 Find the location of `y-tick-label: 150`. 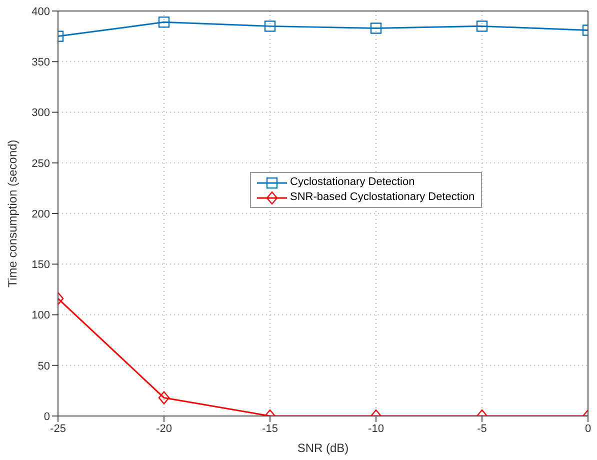

y-tick-label: 150 is located at coordinates (41, 265).